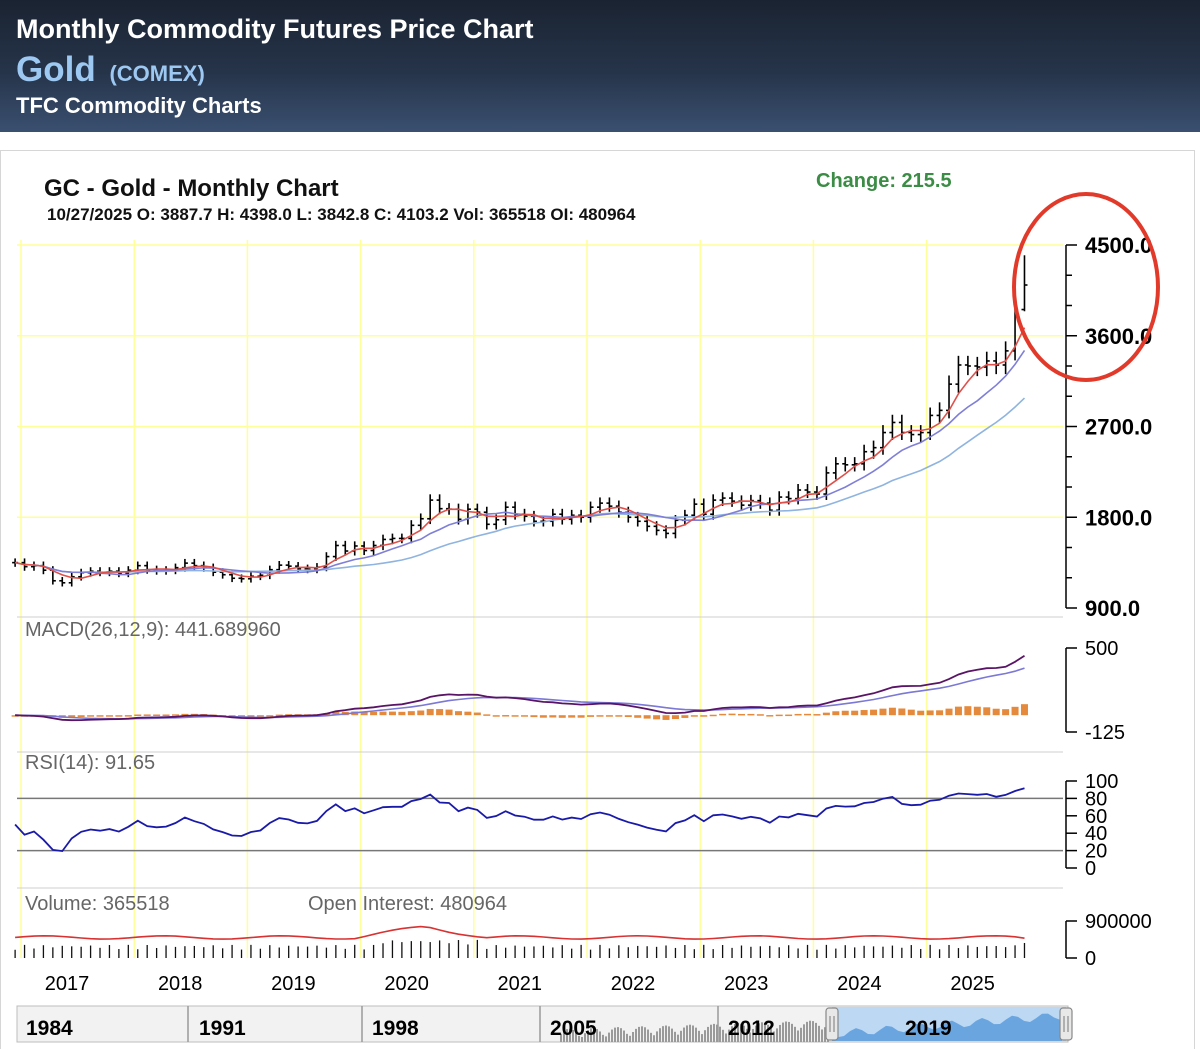  What do you see at coordinates (180, 984) in the screenshot?
I see `x-tick-label: 2018` at bounding box center [180, 984].